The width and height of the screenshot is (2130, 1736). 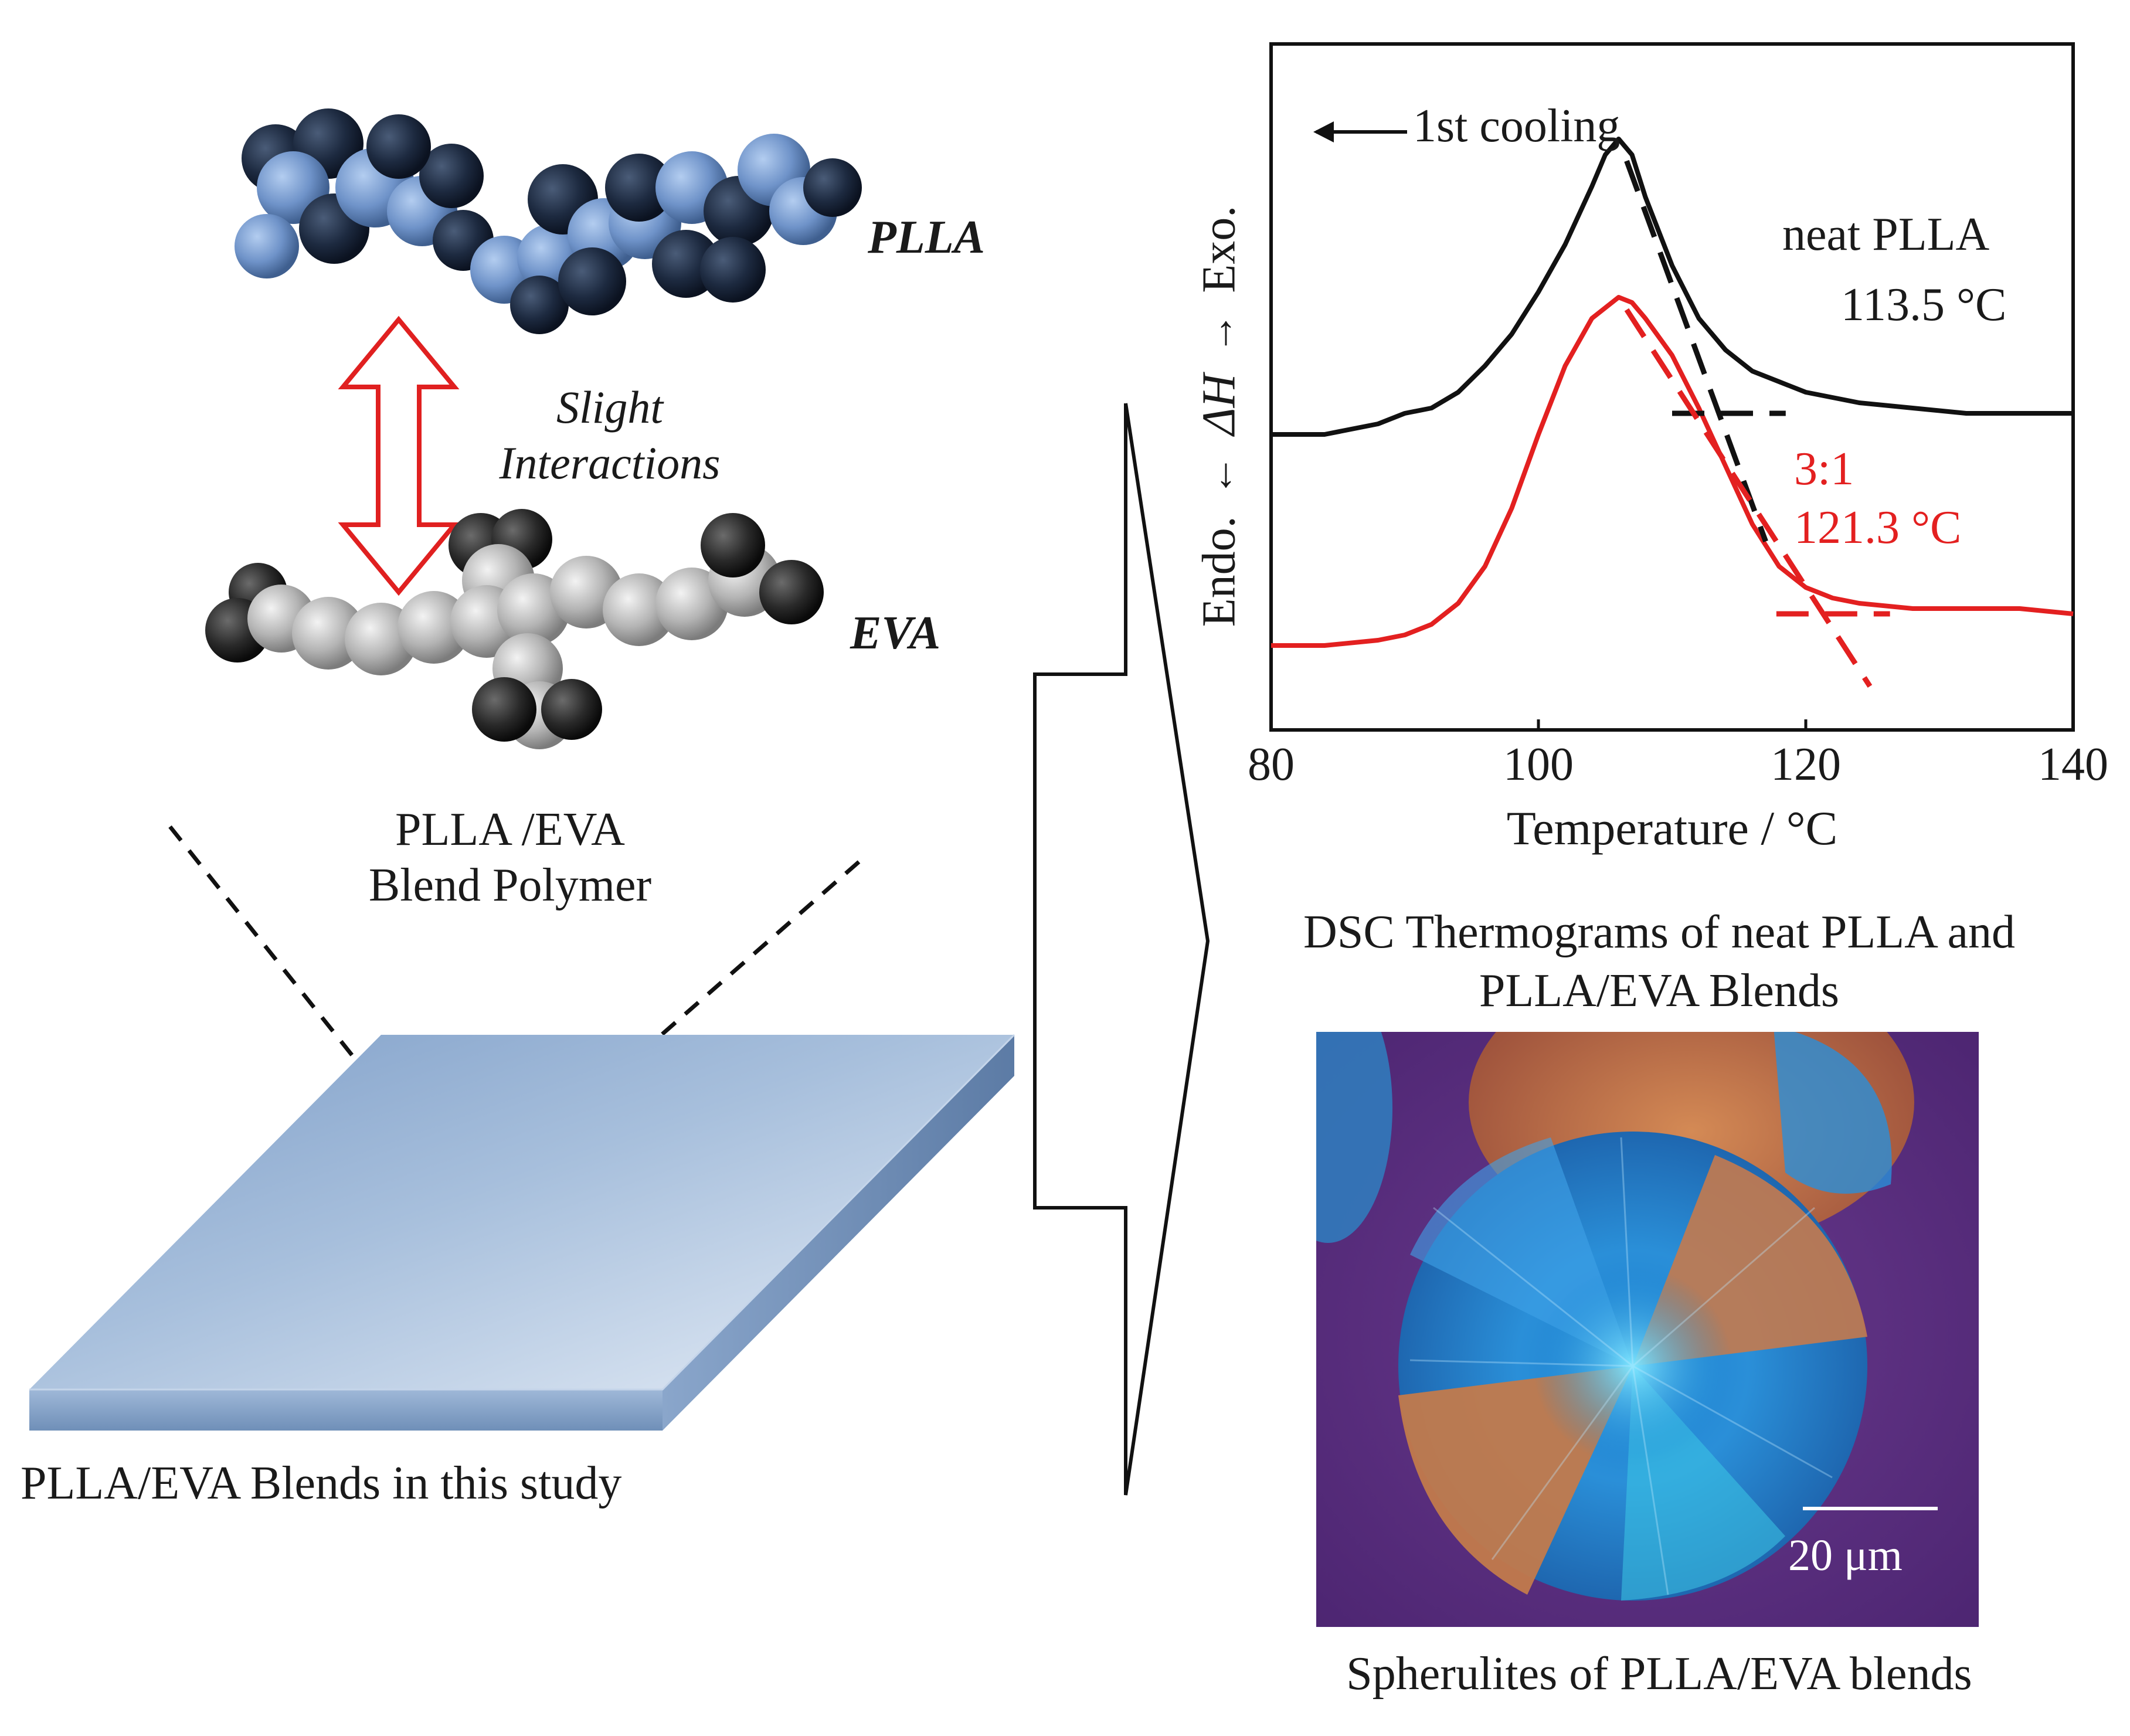 What do you see at coordinates (895, 633) in the screenshot?
I see `eva-label: EVA` at bounding box center [895, 633].